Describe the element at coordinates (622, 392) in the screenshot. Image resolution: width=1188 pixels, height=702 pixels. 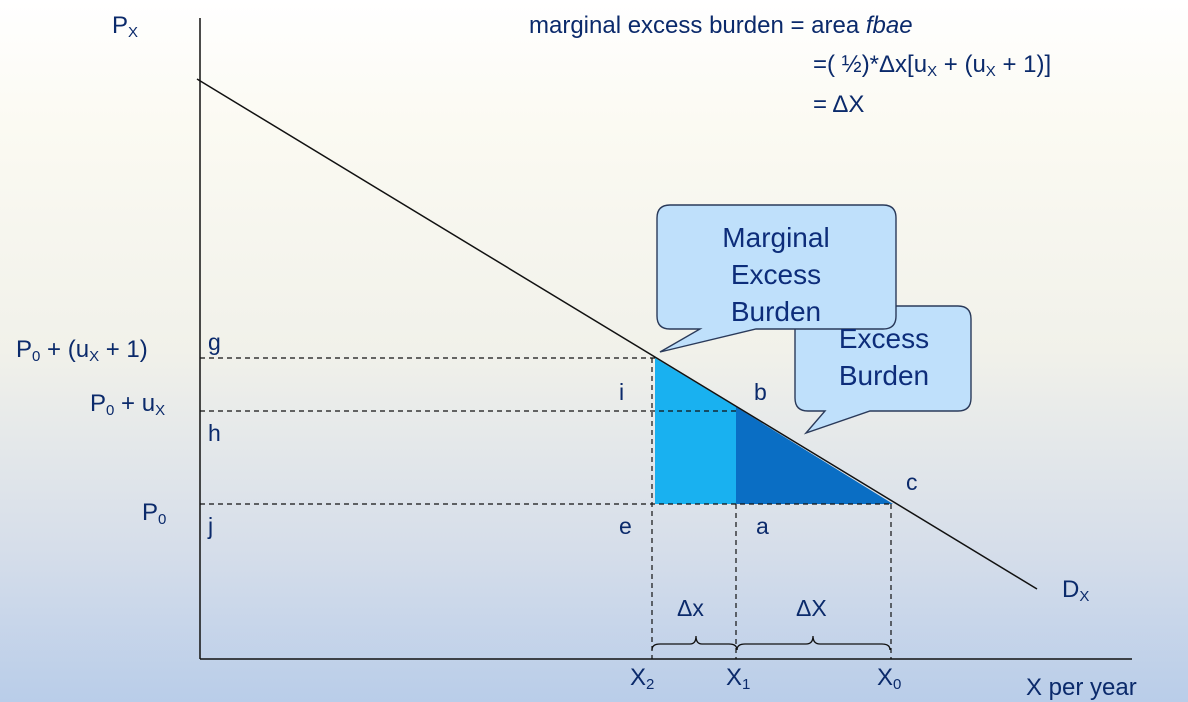
I see `point-label-i: i` at that location.